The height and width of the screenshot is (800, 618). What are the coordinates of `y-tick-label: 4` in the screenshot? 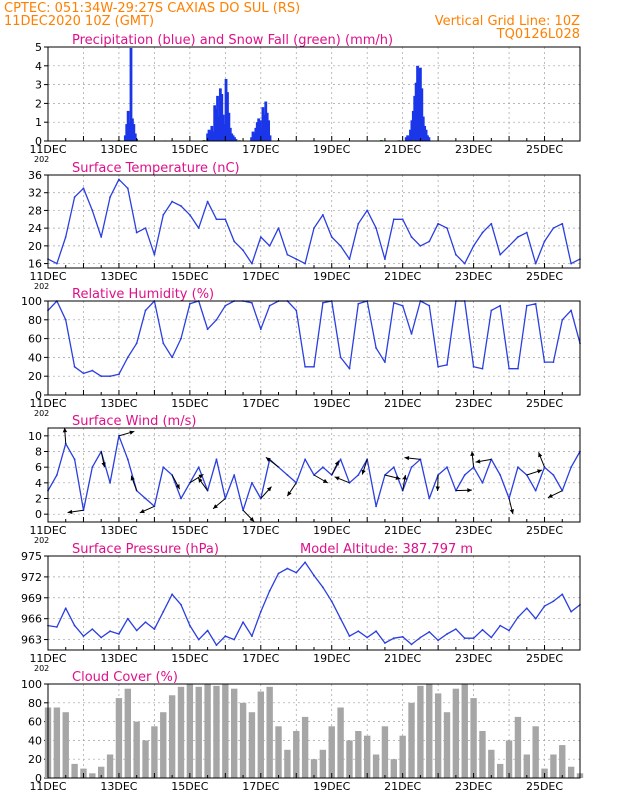 It's located at (38, 66).